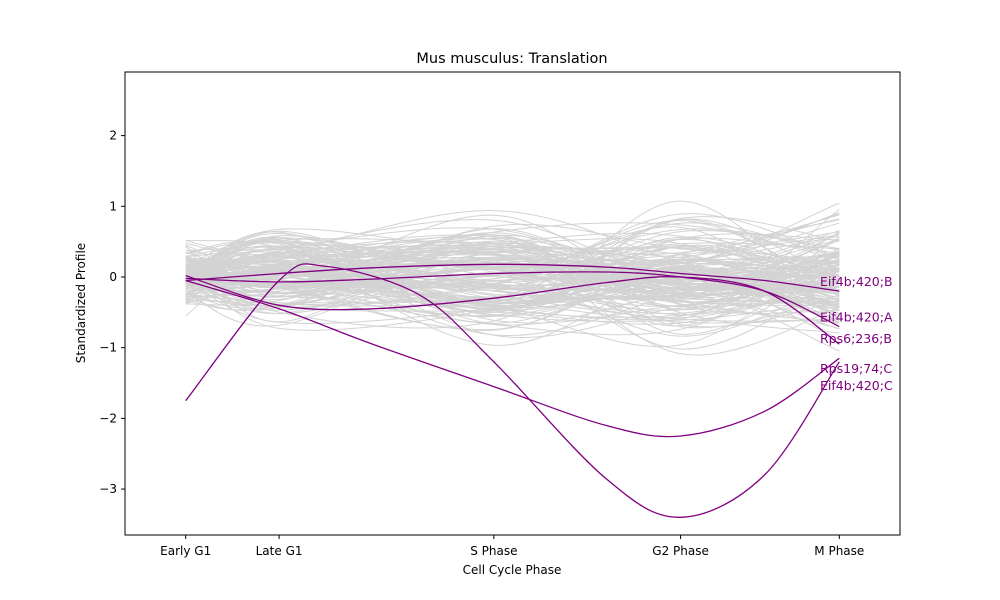 This screenshot has height=600, width=1000. I want to click on series-label: Eif4b;420;A, so click(856, 316).